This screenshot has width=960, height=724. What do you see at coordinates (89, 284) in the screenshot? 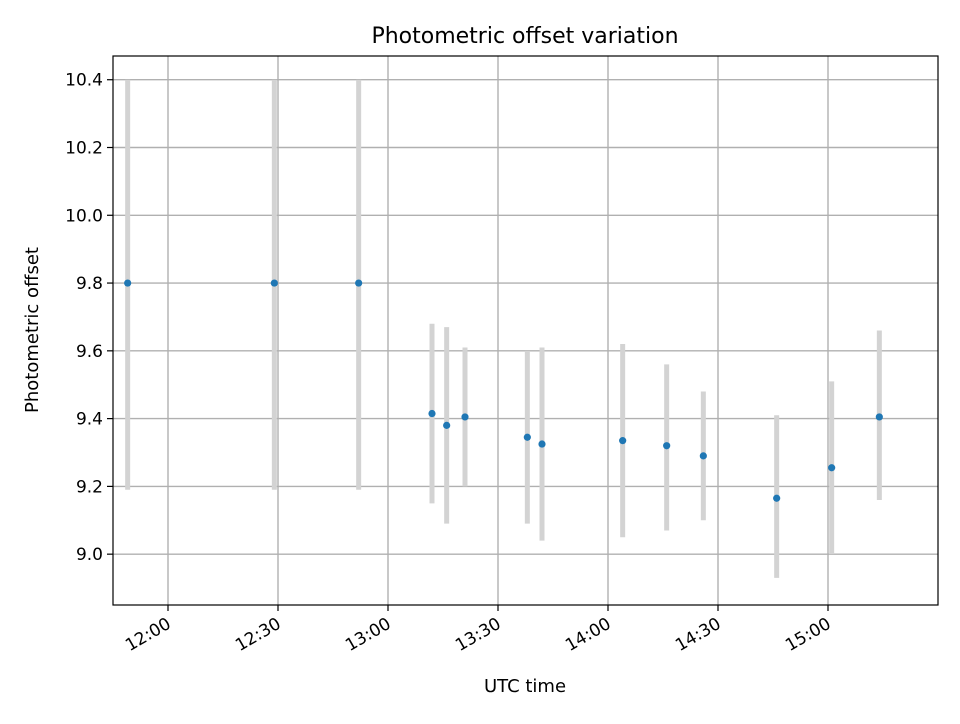
I see `y-tick-label: 9.8` at bounding box center [89, 284].